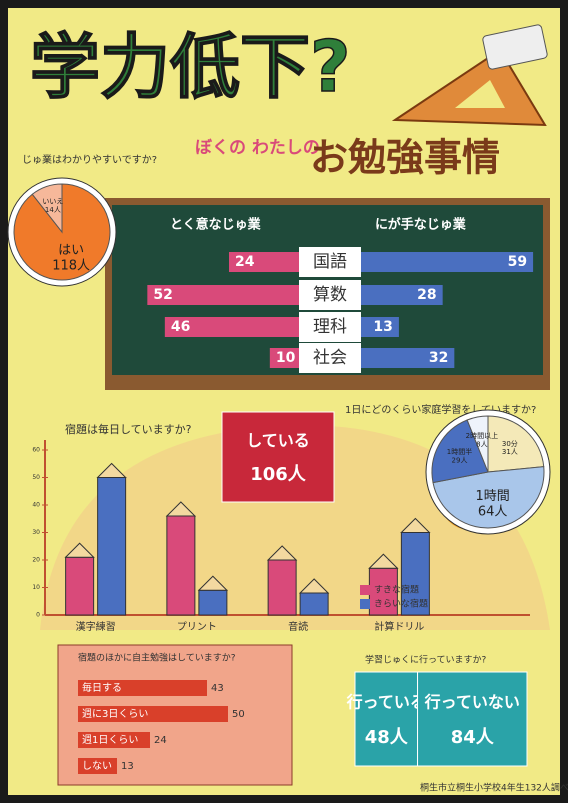 The height and width of the screenshot is (803, 568). What do you see at coordinates (492, 496) in the screenshot?
I see `slice-label: 1時間` at bounding box center [492, 496].